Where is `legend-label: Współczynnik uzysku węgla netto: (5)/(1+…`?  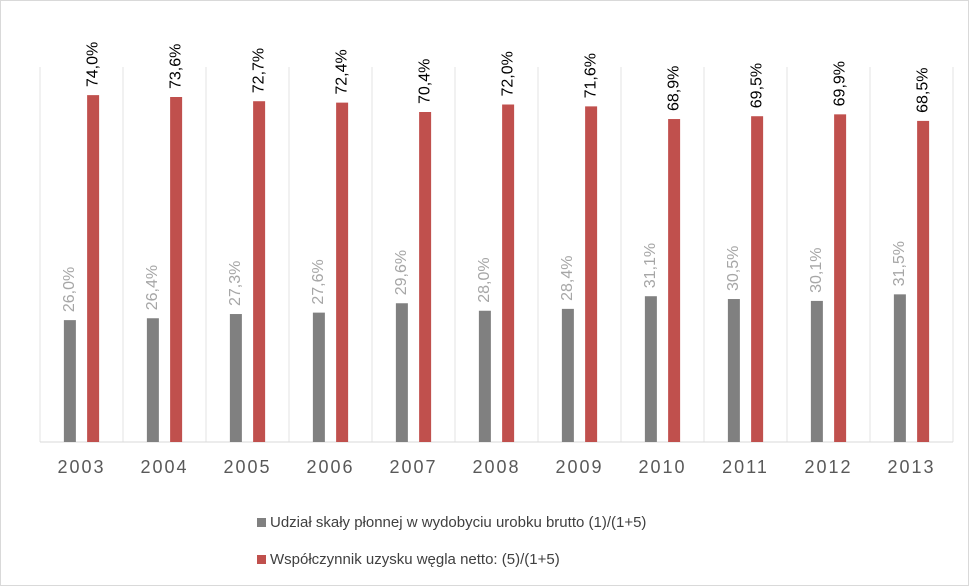
legend-label: Współczynnik uzysku węgla netto: (5)/(1+… is located at coordinates (415, 559).